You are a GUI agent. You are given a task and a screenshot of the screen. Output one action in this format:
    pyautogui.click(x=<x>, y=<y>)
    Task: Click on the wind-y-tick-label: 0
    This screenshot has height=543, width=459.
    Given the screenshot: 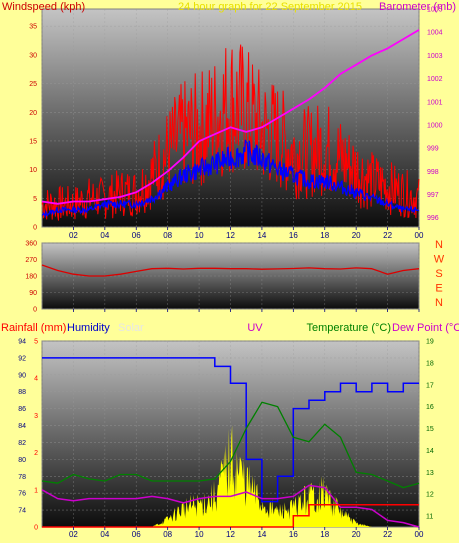 What is the action you would take?
    pyautogui.click(x=35, y=228)
    